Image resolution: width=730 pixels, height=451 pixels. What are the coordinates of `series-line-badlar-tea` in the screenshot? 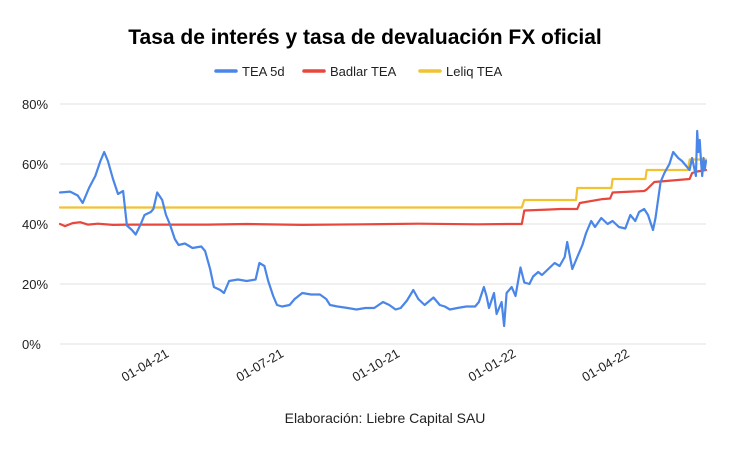 It's located at (383, 198).